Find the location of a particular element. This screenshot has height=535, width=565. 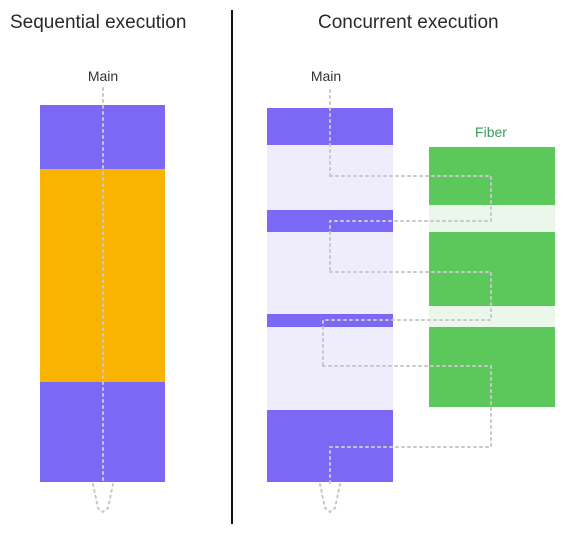

sequential-title: Sequential execution is located at coordinates (98, 22).